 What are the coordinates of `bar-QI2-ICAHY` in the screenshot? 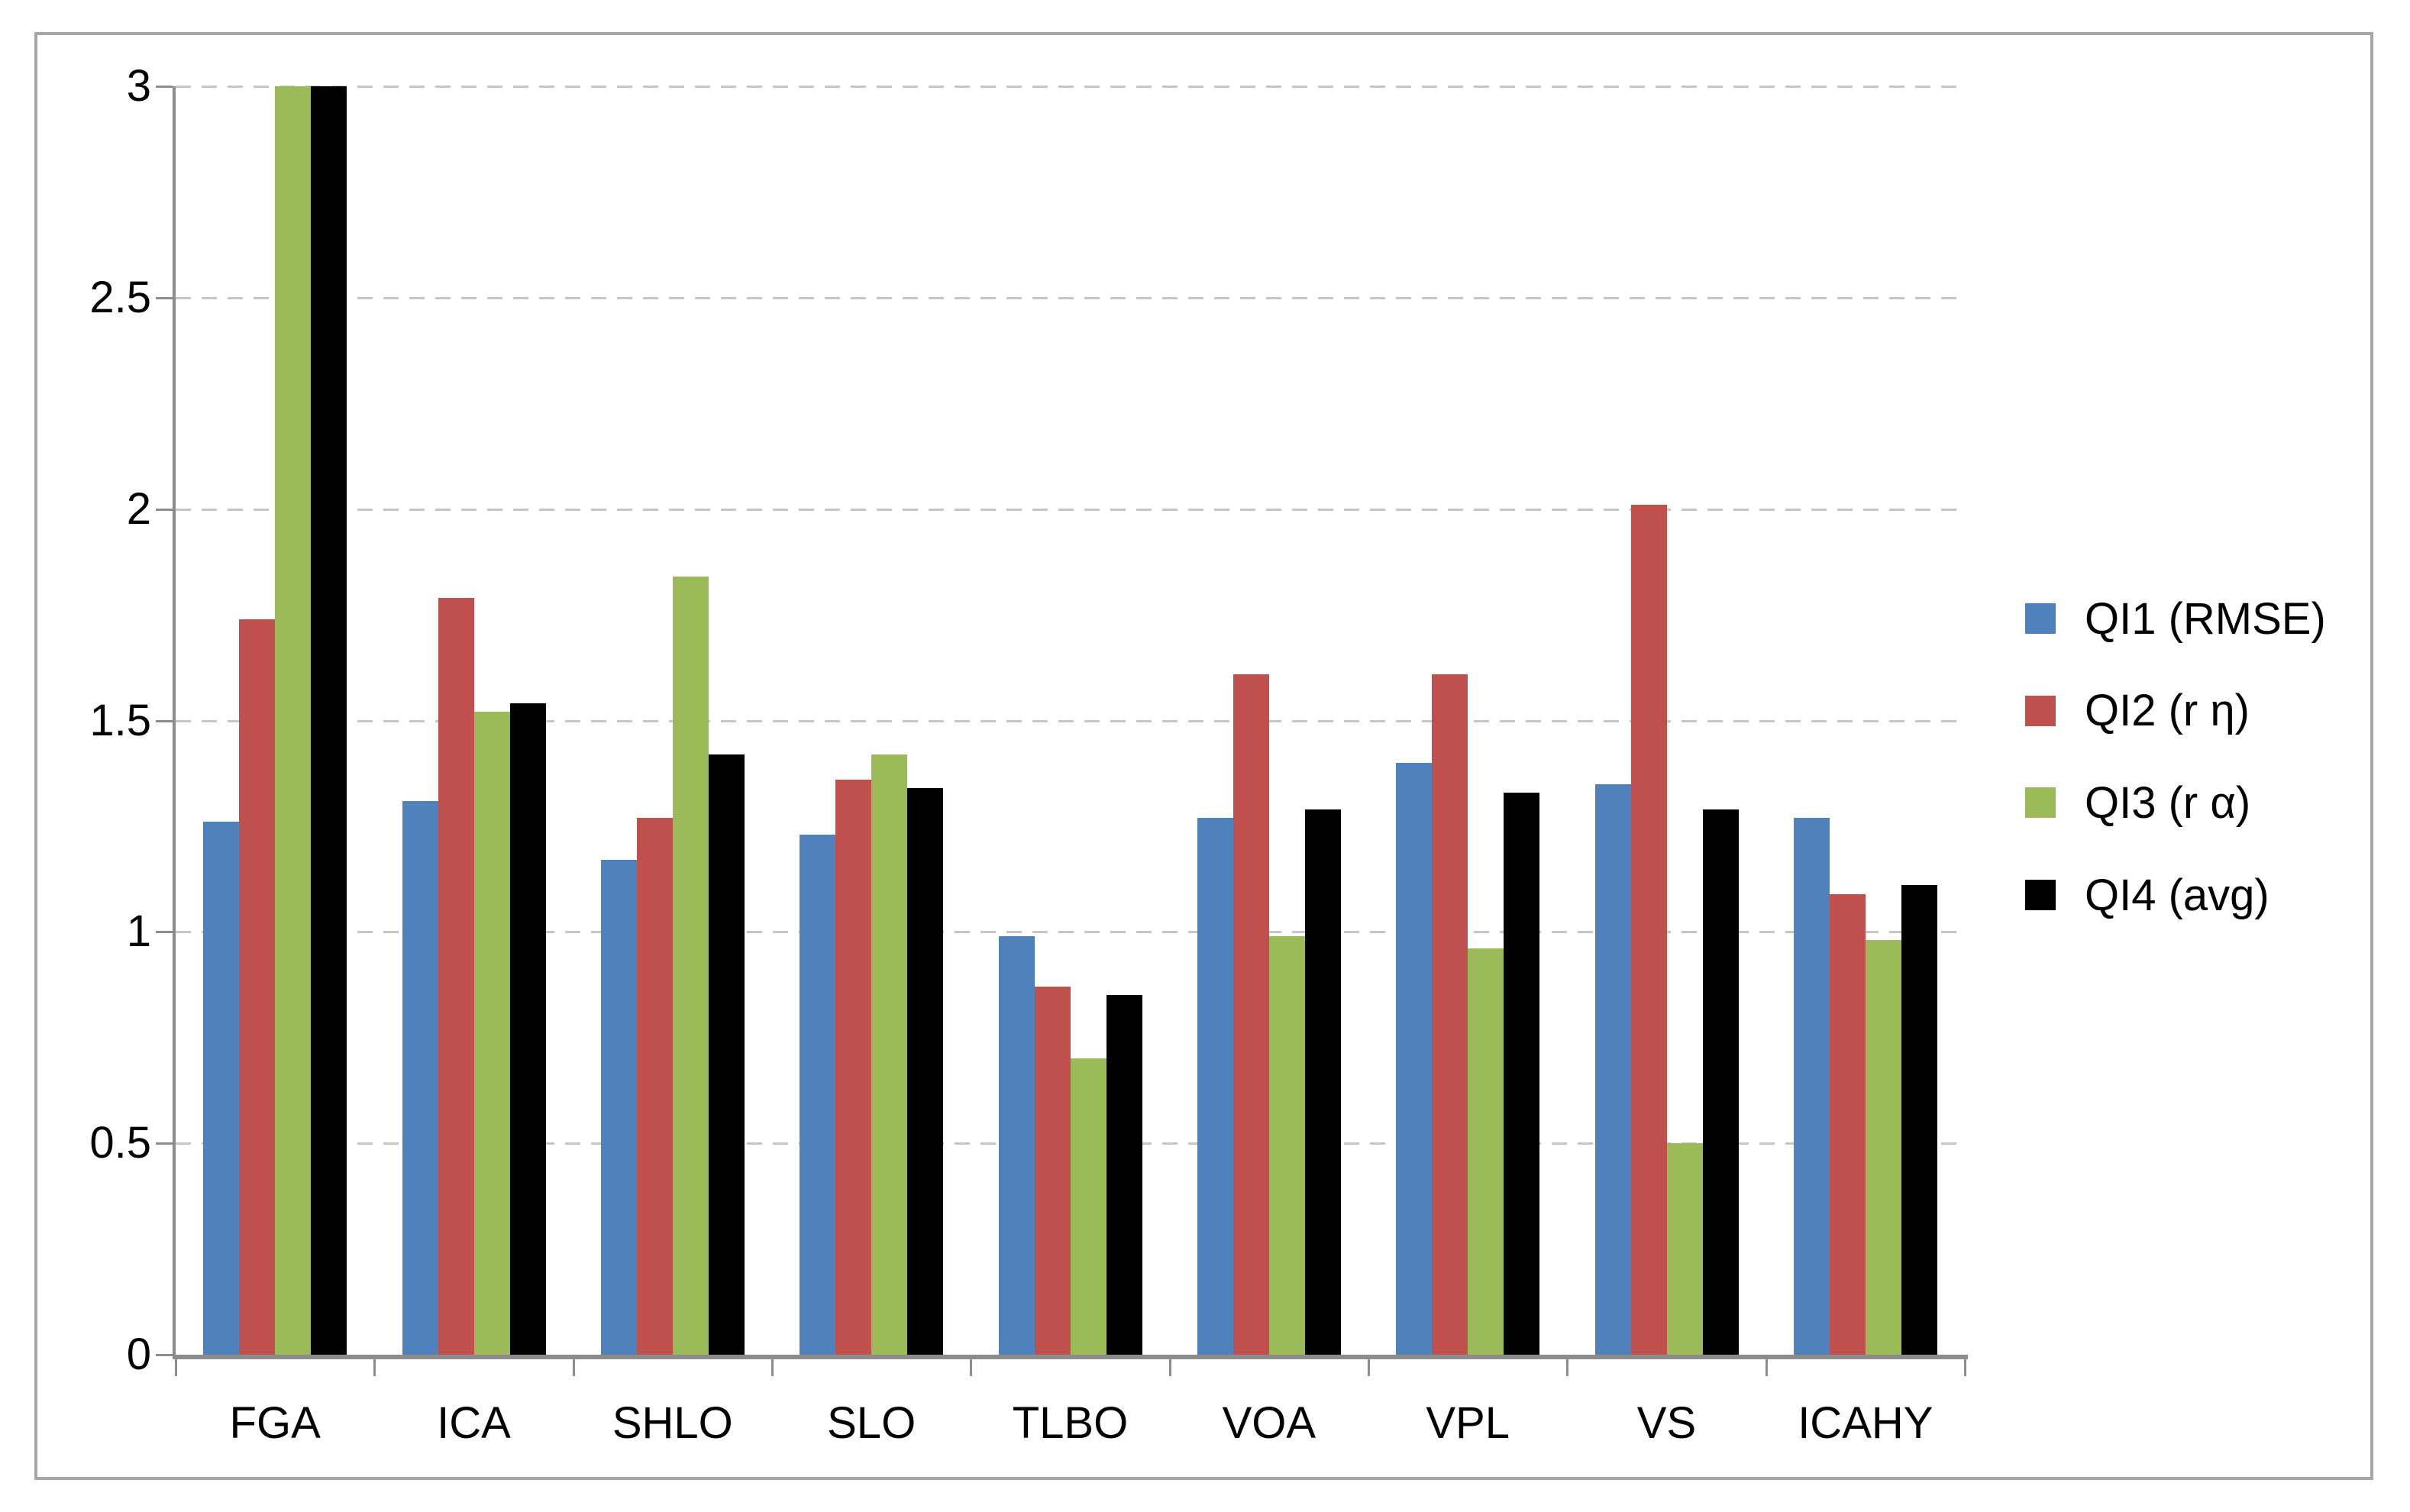 It's located at (1847, 1124).